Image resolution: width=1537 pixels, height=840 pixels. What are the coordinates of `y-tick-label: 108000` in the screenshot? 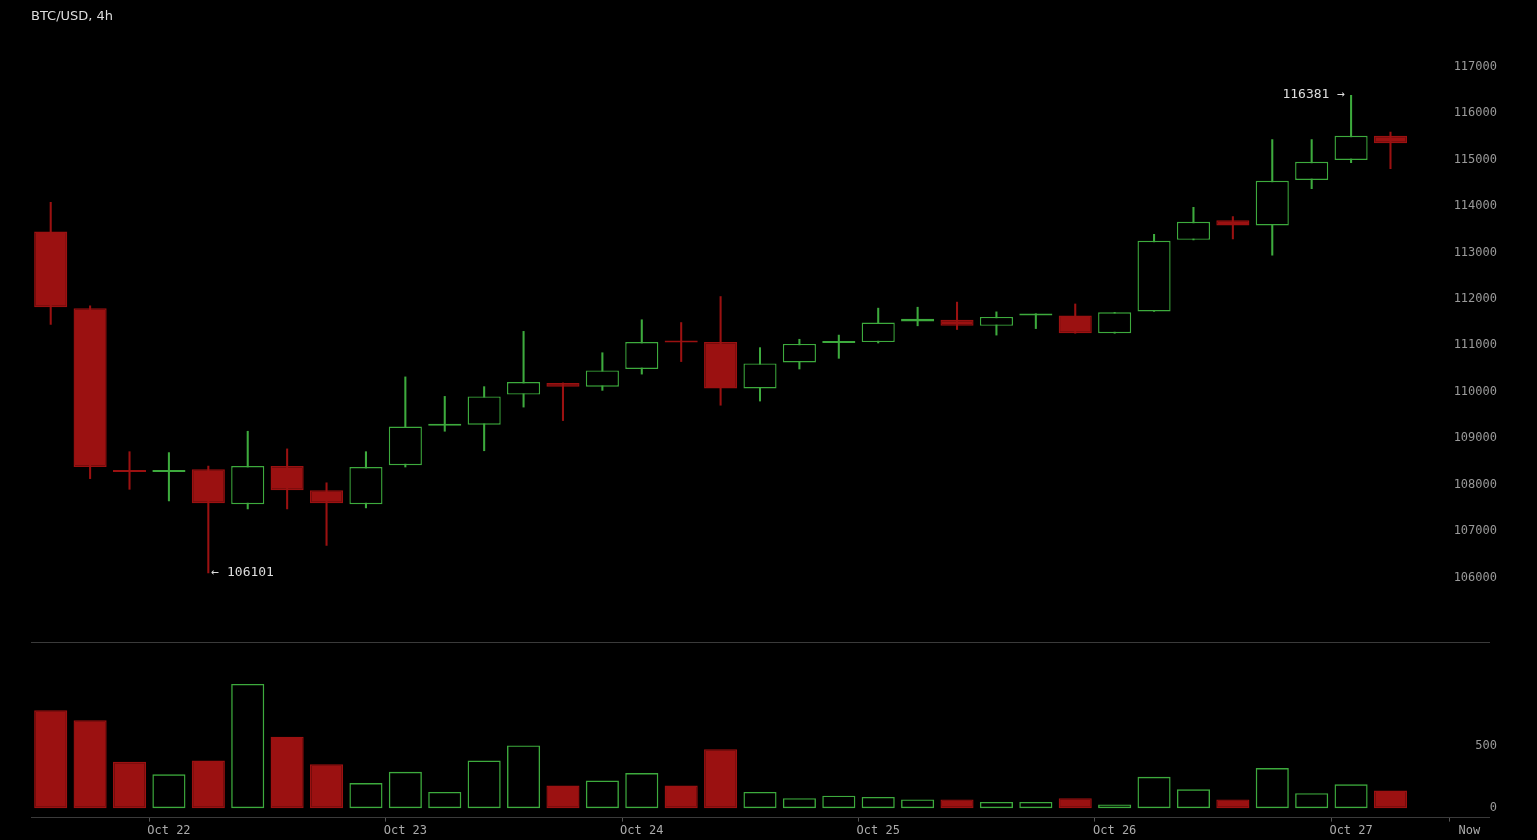 It's located at (1475, 483).